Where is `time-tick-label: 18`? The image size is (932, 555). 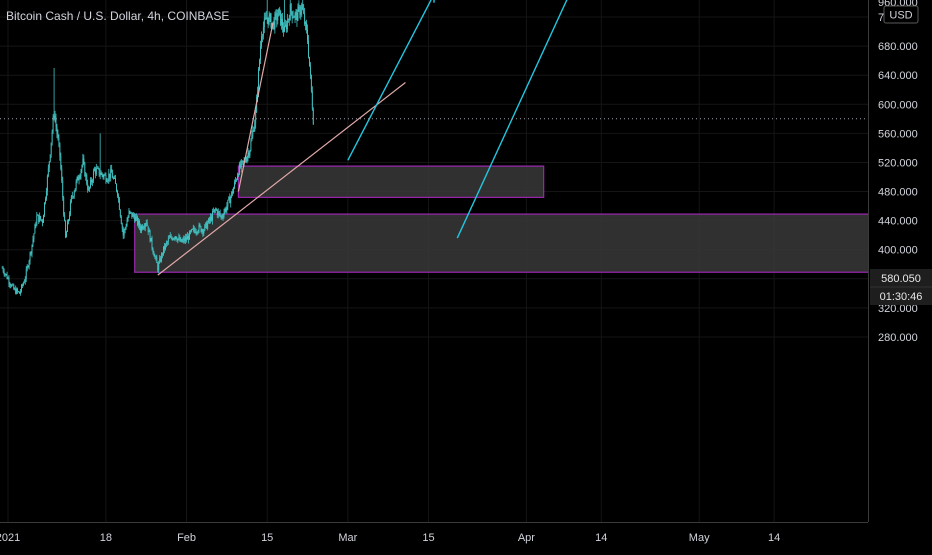 time-tick-label: 18 is located at coordinates (106, 538).